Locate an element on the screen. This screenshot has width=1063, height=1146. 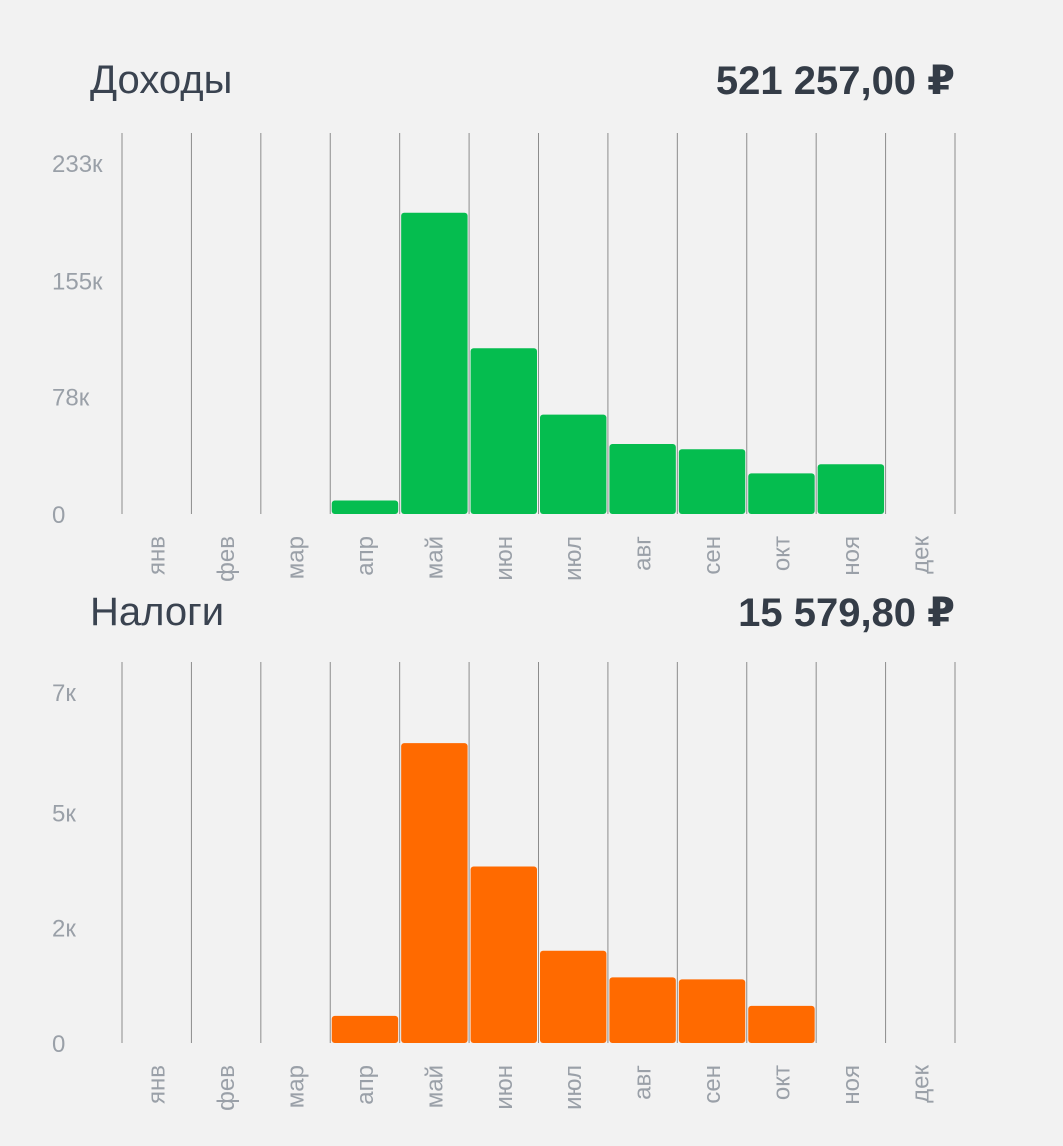
taxes-y-tick-label: 0 is located at coordinates (58, 1044).